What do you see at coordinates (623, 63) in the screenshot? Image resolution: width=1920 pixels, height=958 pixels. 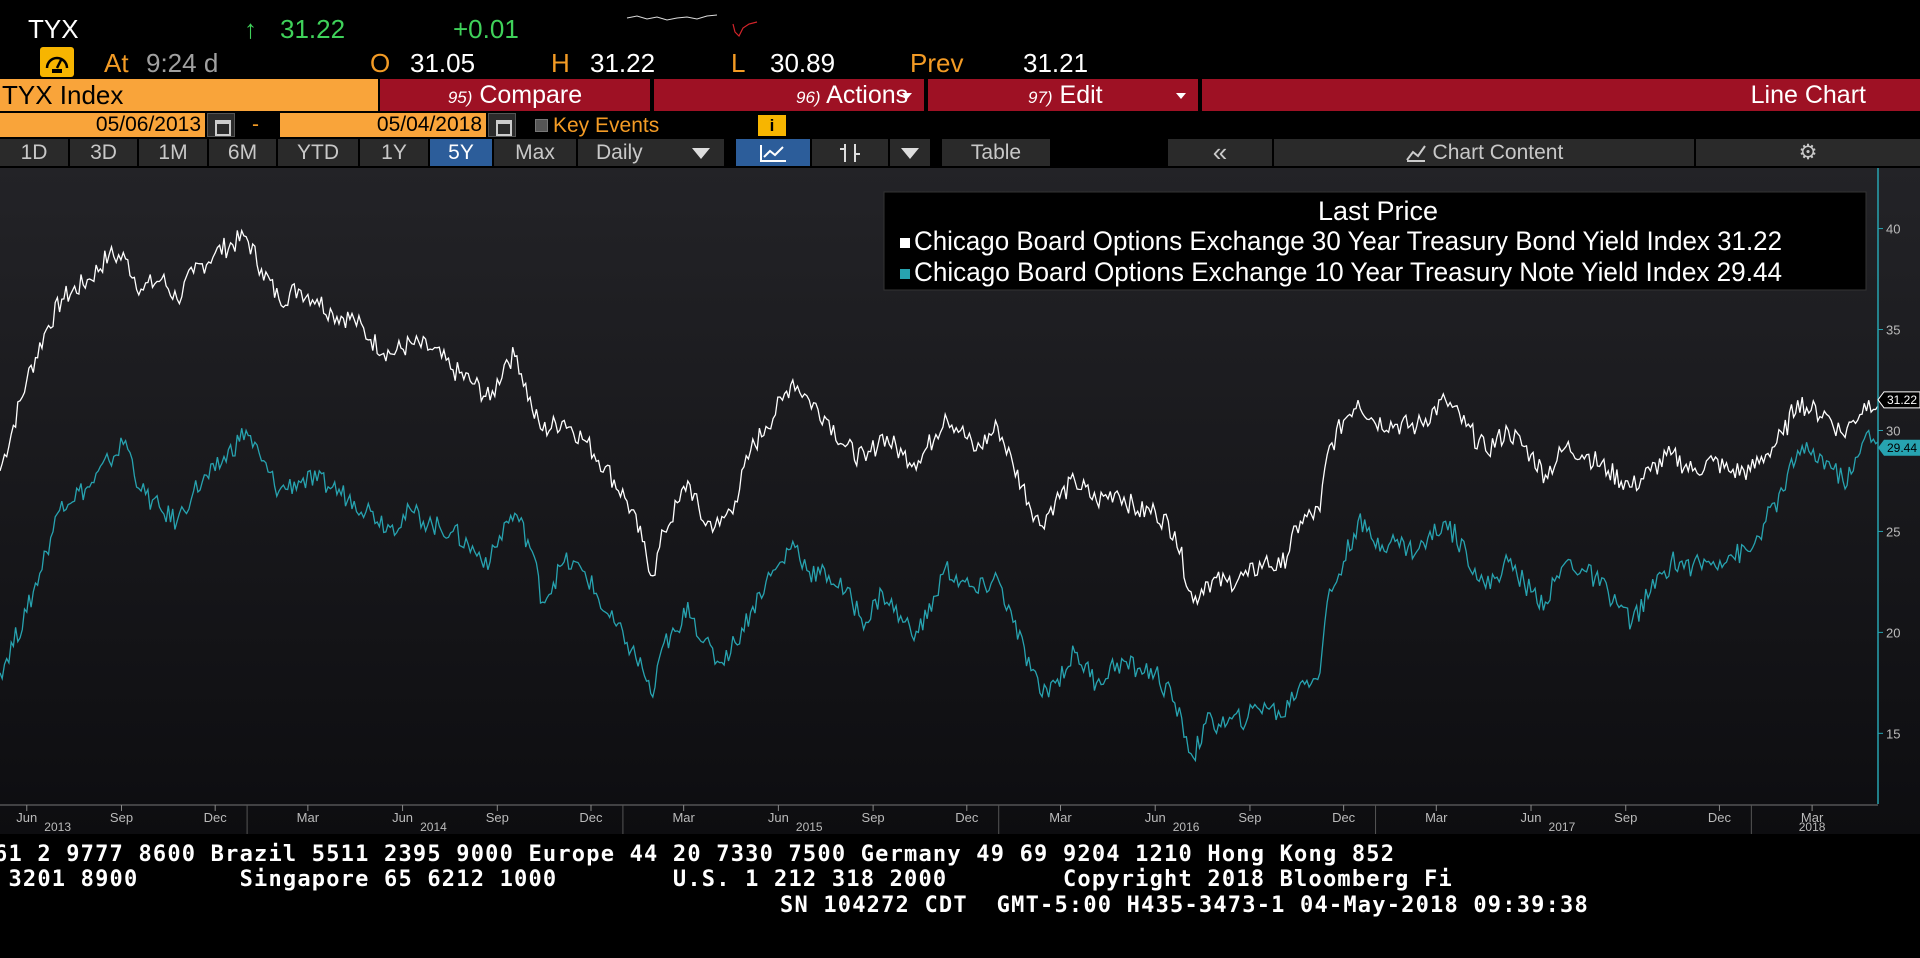 I see `high-value: 31.22` at bounding box center [623, 63].